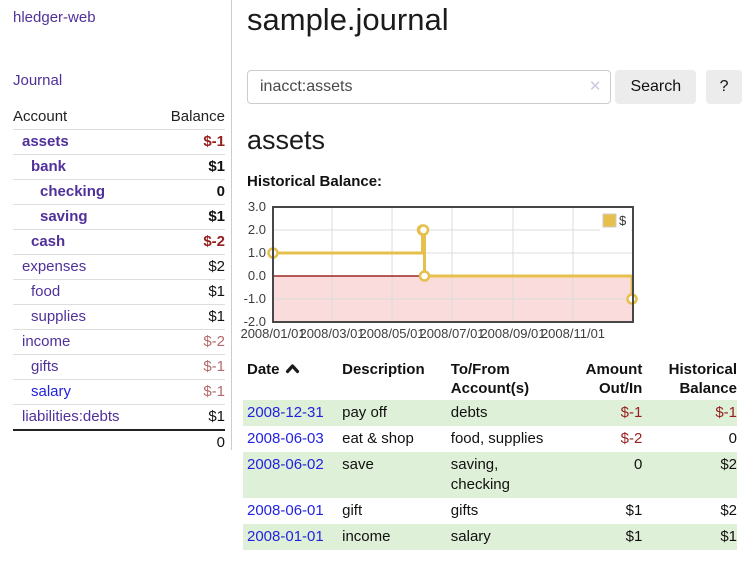 The image size is (742, 582). Describe the element at coordinates (470, 536) in the screenshot. I see `transaction-accounts: salary` at that location.